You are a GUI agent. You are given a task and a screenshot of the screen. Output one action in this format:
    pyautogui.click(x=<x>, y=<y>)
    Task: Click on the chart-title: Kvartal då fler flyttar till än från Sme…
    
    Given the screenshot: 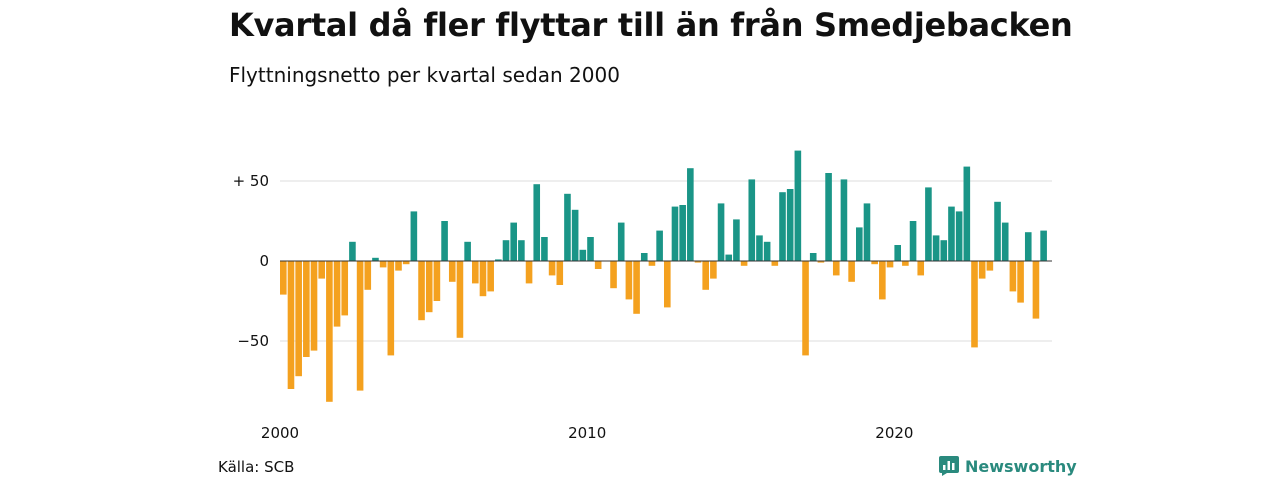 What is the action you would take?
    pyautogui.click(x=651, y=25)
    